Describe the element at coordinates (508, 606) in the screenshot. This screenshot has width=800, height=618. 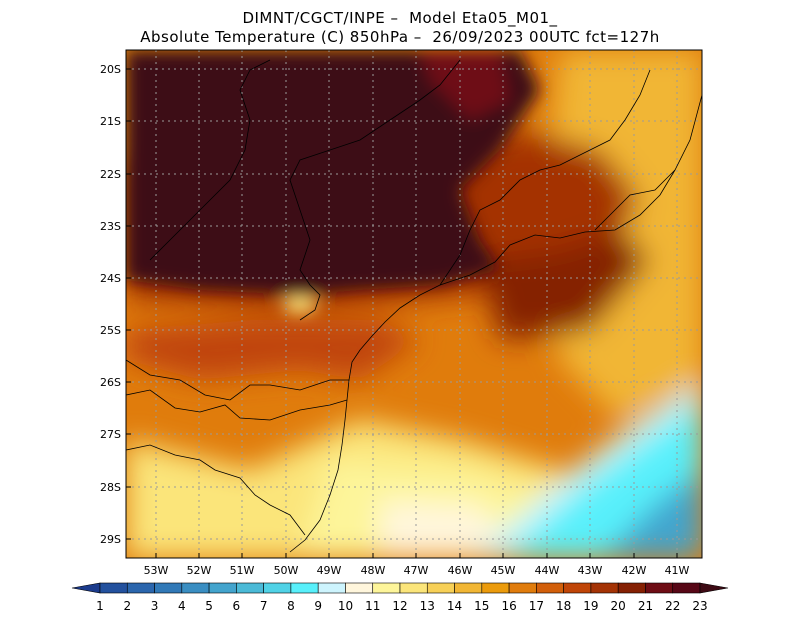
I see `colorbar-label: 16` at that location.